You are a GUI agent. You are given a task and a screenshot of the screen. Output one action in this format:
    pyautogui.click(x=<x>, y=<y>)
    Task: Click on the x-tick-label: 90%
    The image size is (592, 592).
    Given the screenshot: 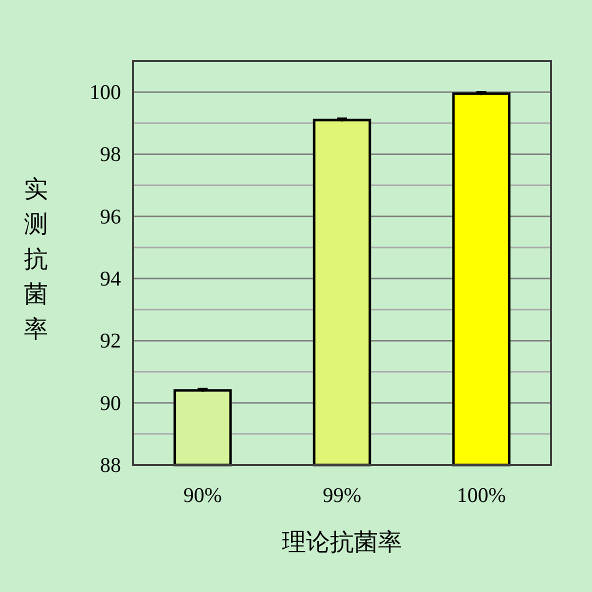 What is the action you would take?
    pyautogui.click(x=202, y=495)
    